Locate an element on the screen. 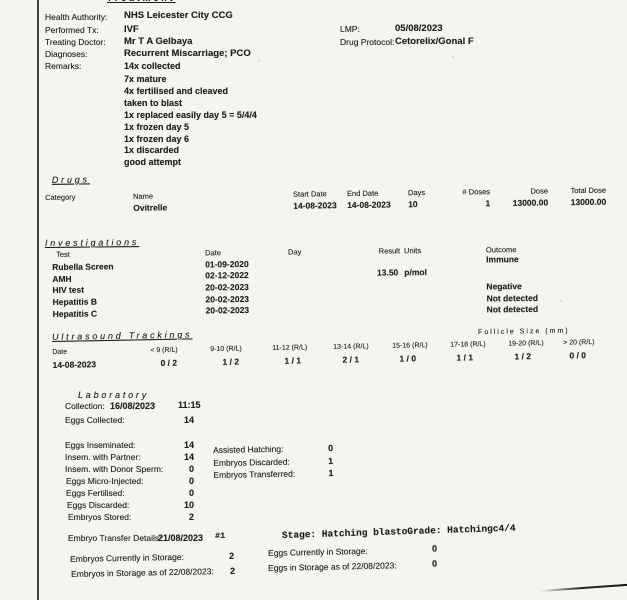 This screenshot has width=627, height=600. drug-cell-start-date: 14-08-2023 is located at coordinates (315, 205).